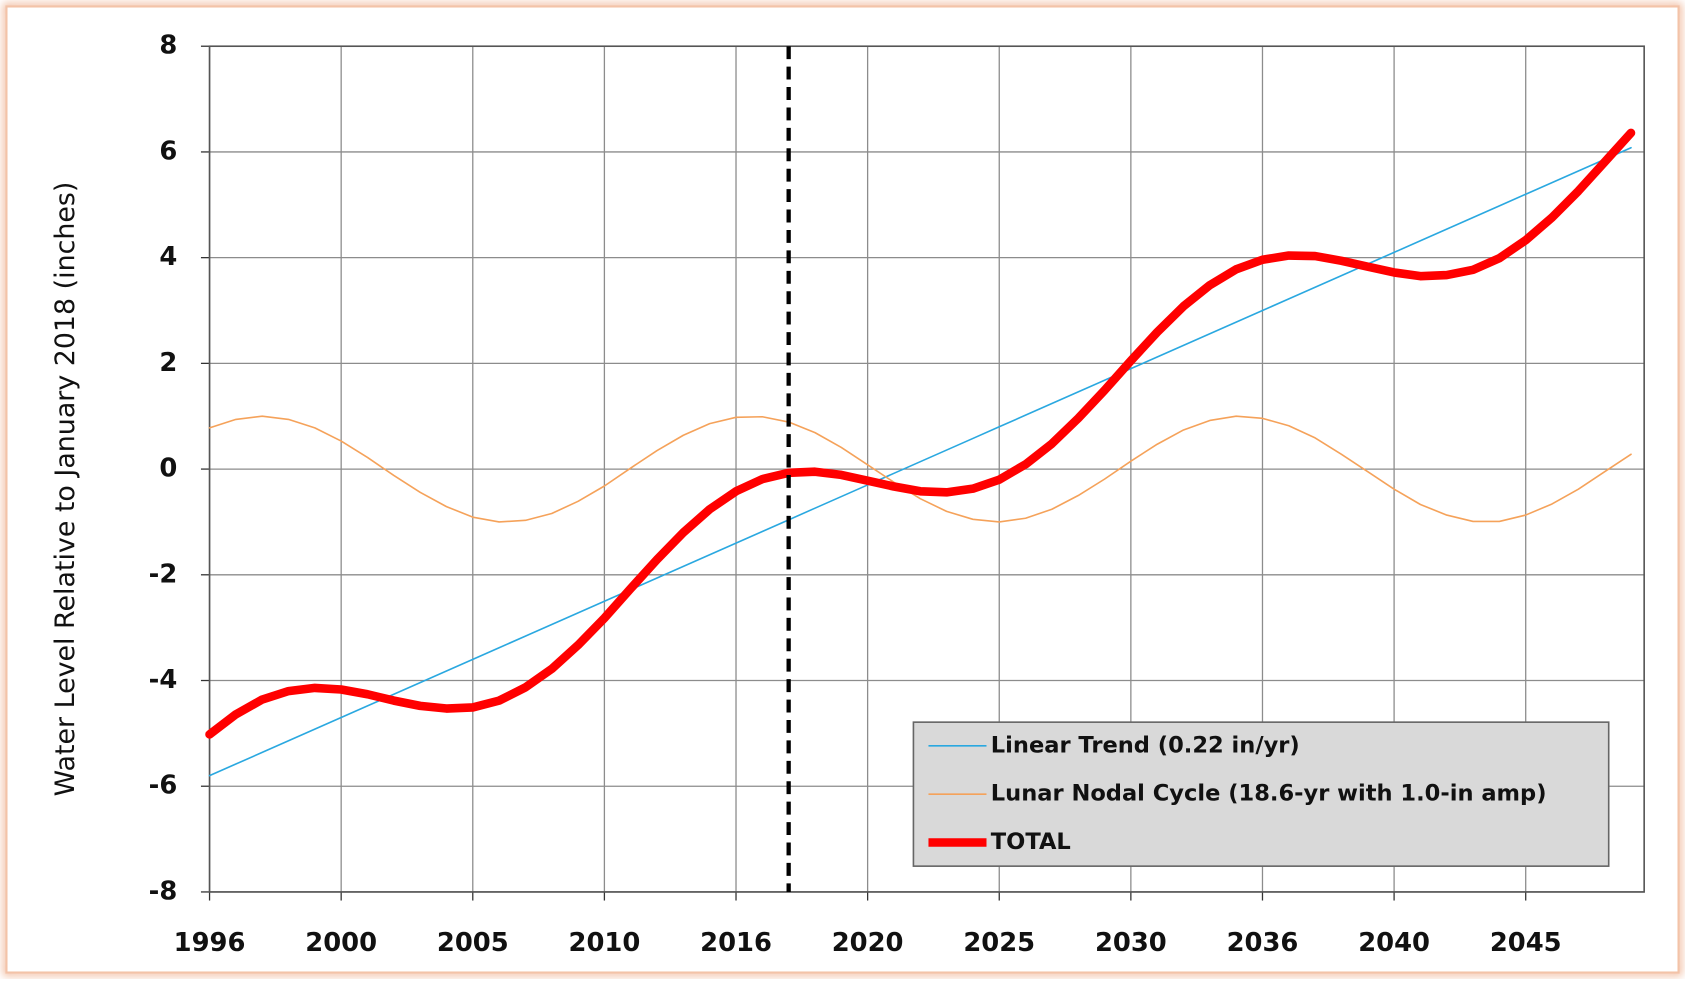 The height and width of the screenshot is (983, 1685). I want to click on x-tick-label: 2020, so click(868, 943).